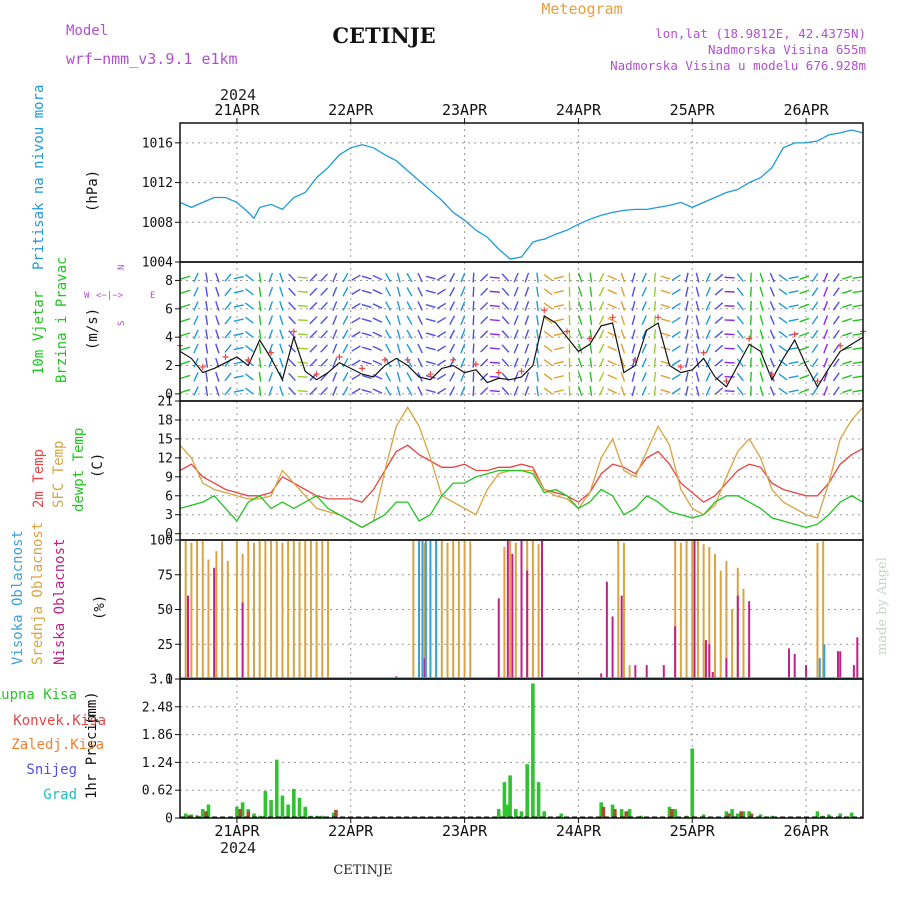 This screenshot has width=900, height=900. What do you see at coordinates (169, 515) in the screenshot?
I see `ytick-label: 3` at bounding box center [169, 515].